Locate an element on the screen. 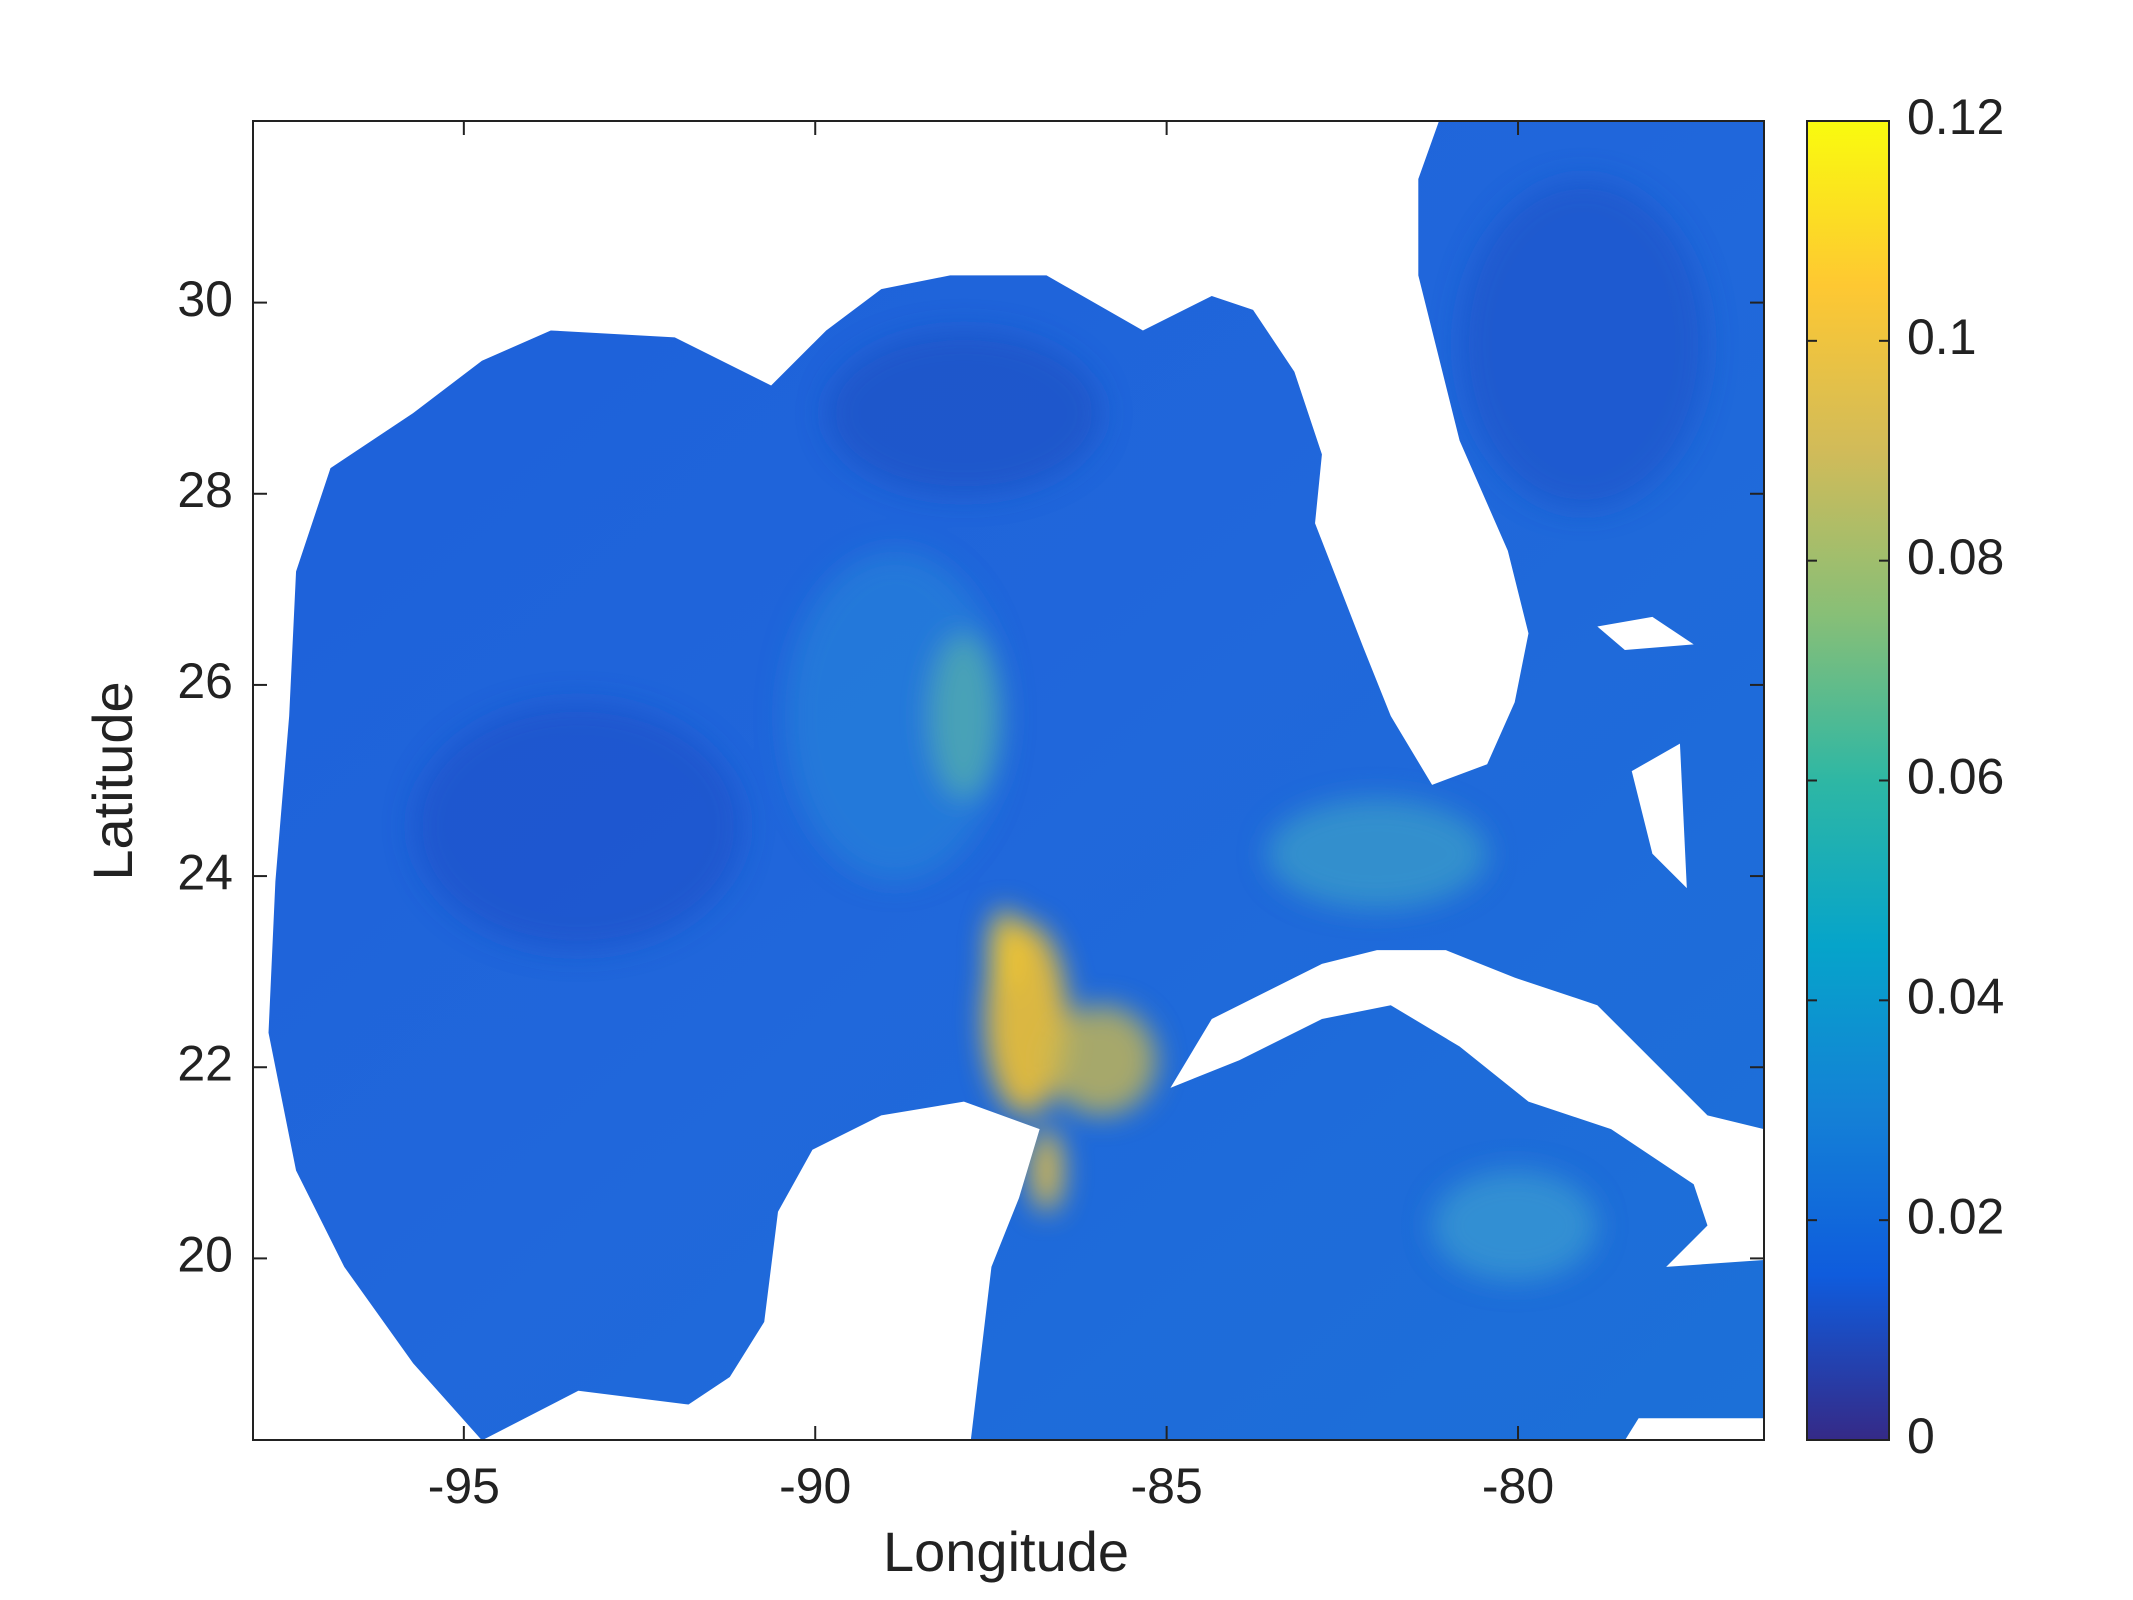 Image resolution: width=2133 pixels, height=1600 pixels. colorbar-tick-label: 0.12 is located at coordinates (1955, 117).